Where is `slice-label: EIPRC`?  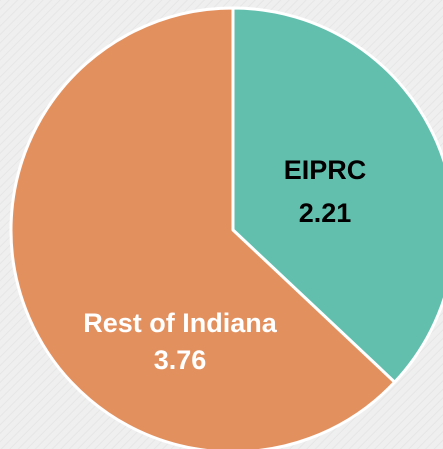
slice-label: EIPRC is located at coordinates (325, 170).